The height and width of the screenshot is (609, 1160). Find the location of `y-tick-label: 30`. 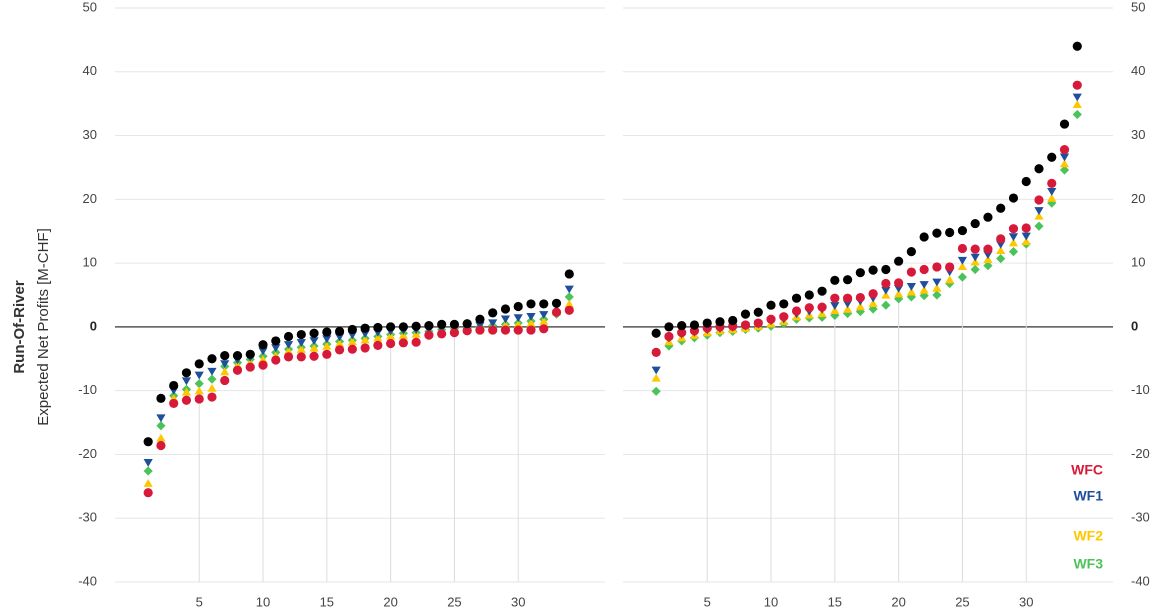

y-tick-label: 30 is located at coordinates (1138, 134).